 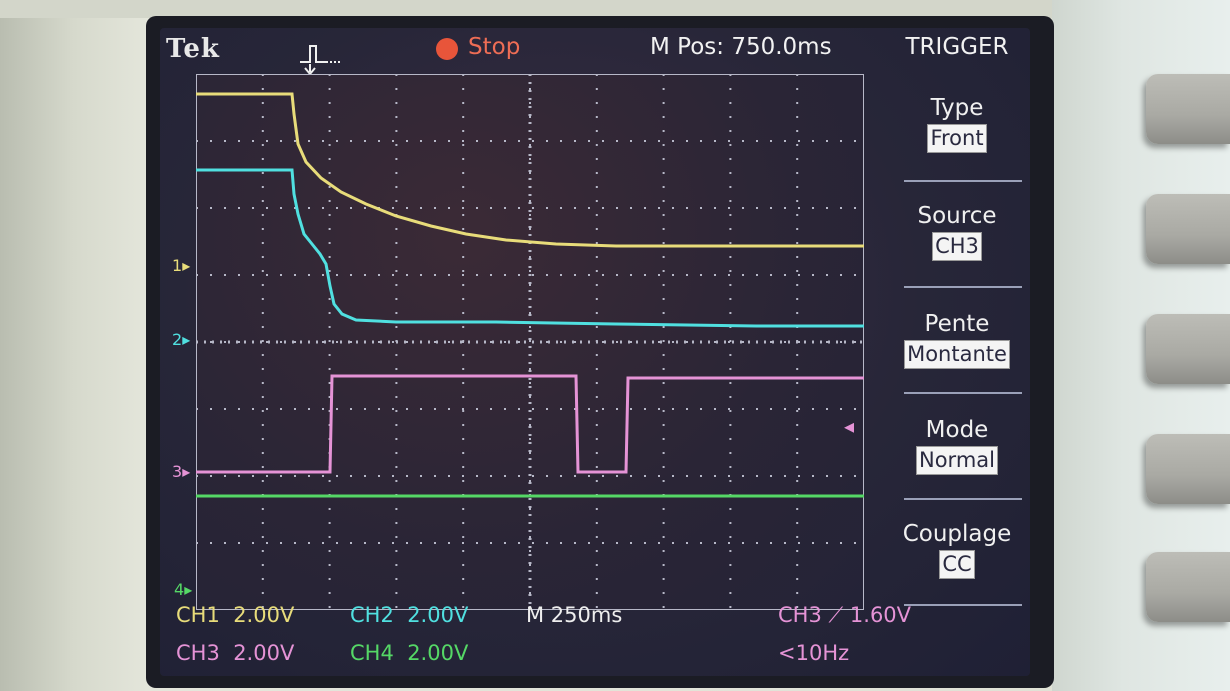 I want to click on menu-item-value: Front, so click(x=957, y=138).